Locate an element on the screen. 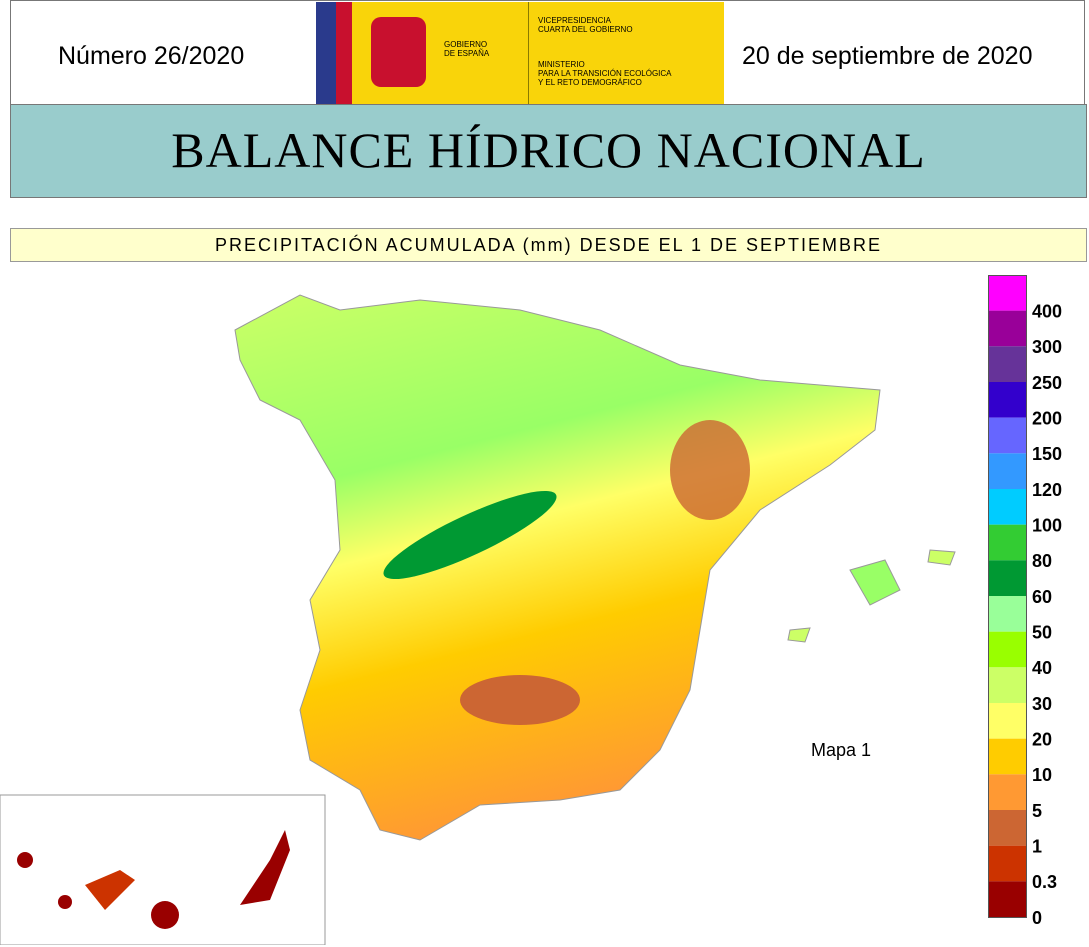 The width and height of the screenshot is (1089, 947). legend-label: 50 is located at coordinates (1042, 632).